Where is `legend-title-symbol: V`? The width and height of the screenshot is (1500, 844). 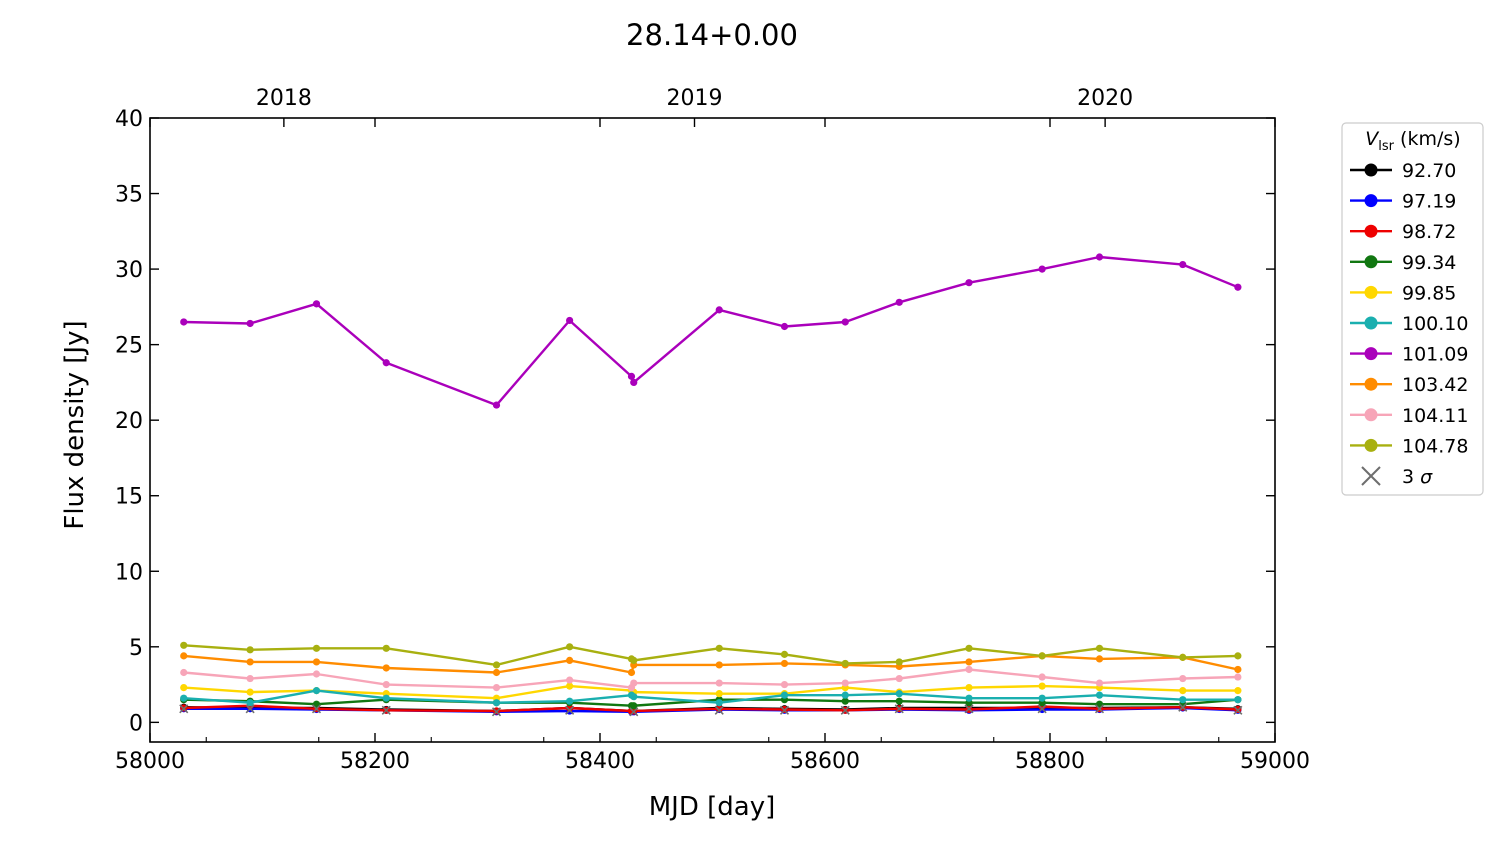
legend-title-symbol: V is located at coordinates (1372, 139).